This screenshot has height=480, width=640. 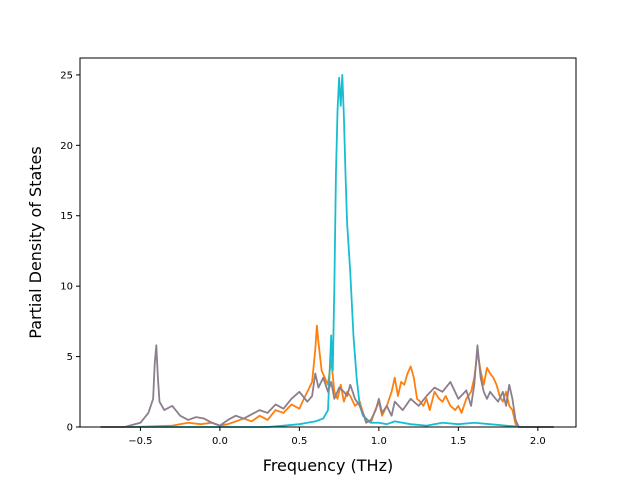 What do you see at coordinates (70, 428) in the screenshot?
I see `y-tick-label: 0` at bounding box center [70, 428].